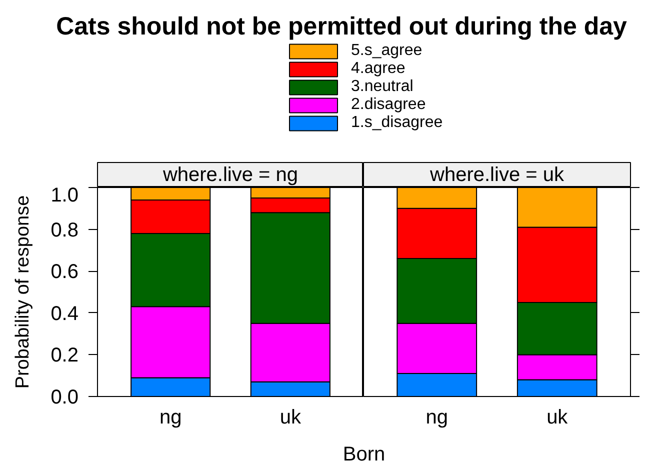  I want to click on y-tick-label: 0.0, so click(64, 397).